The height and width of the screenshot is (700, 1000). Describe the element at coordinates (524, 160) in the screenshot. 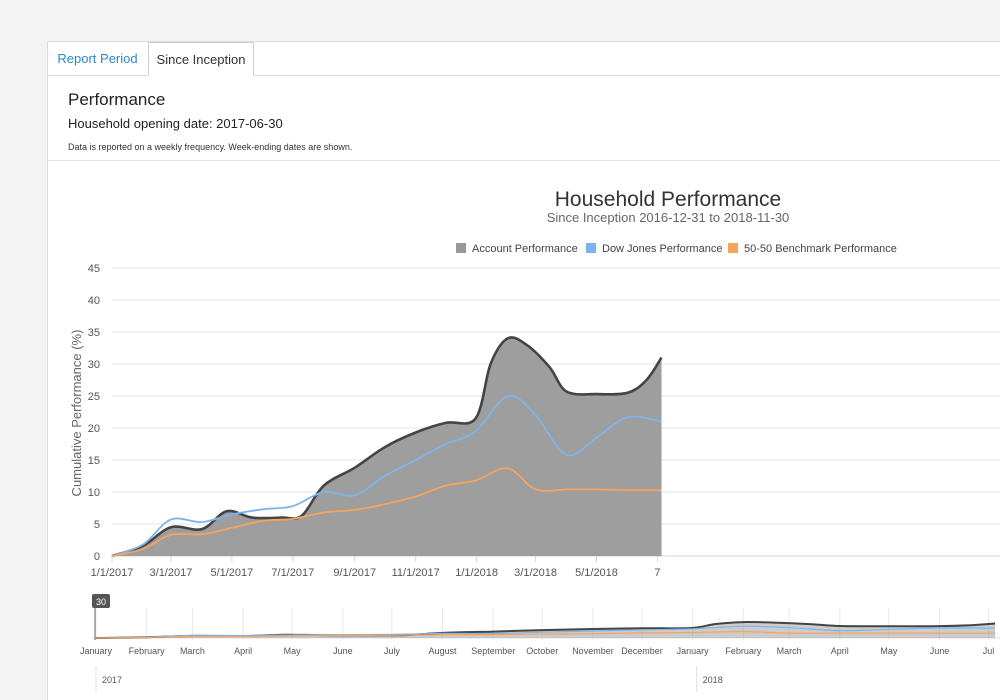

I see `divider` at that location.